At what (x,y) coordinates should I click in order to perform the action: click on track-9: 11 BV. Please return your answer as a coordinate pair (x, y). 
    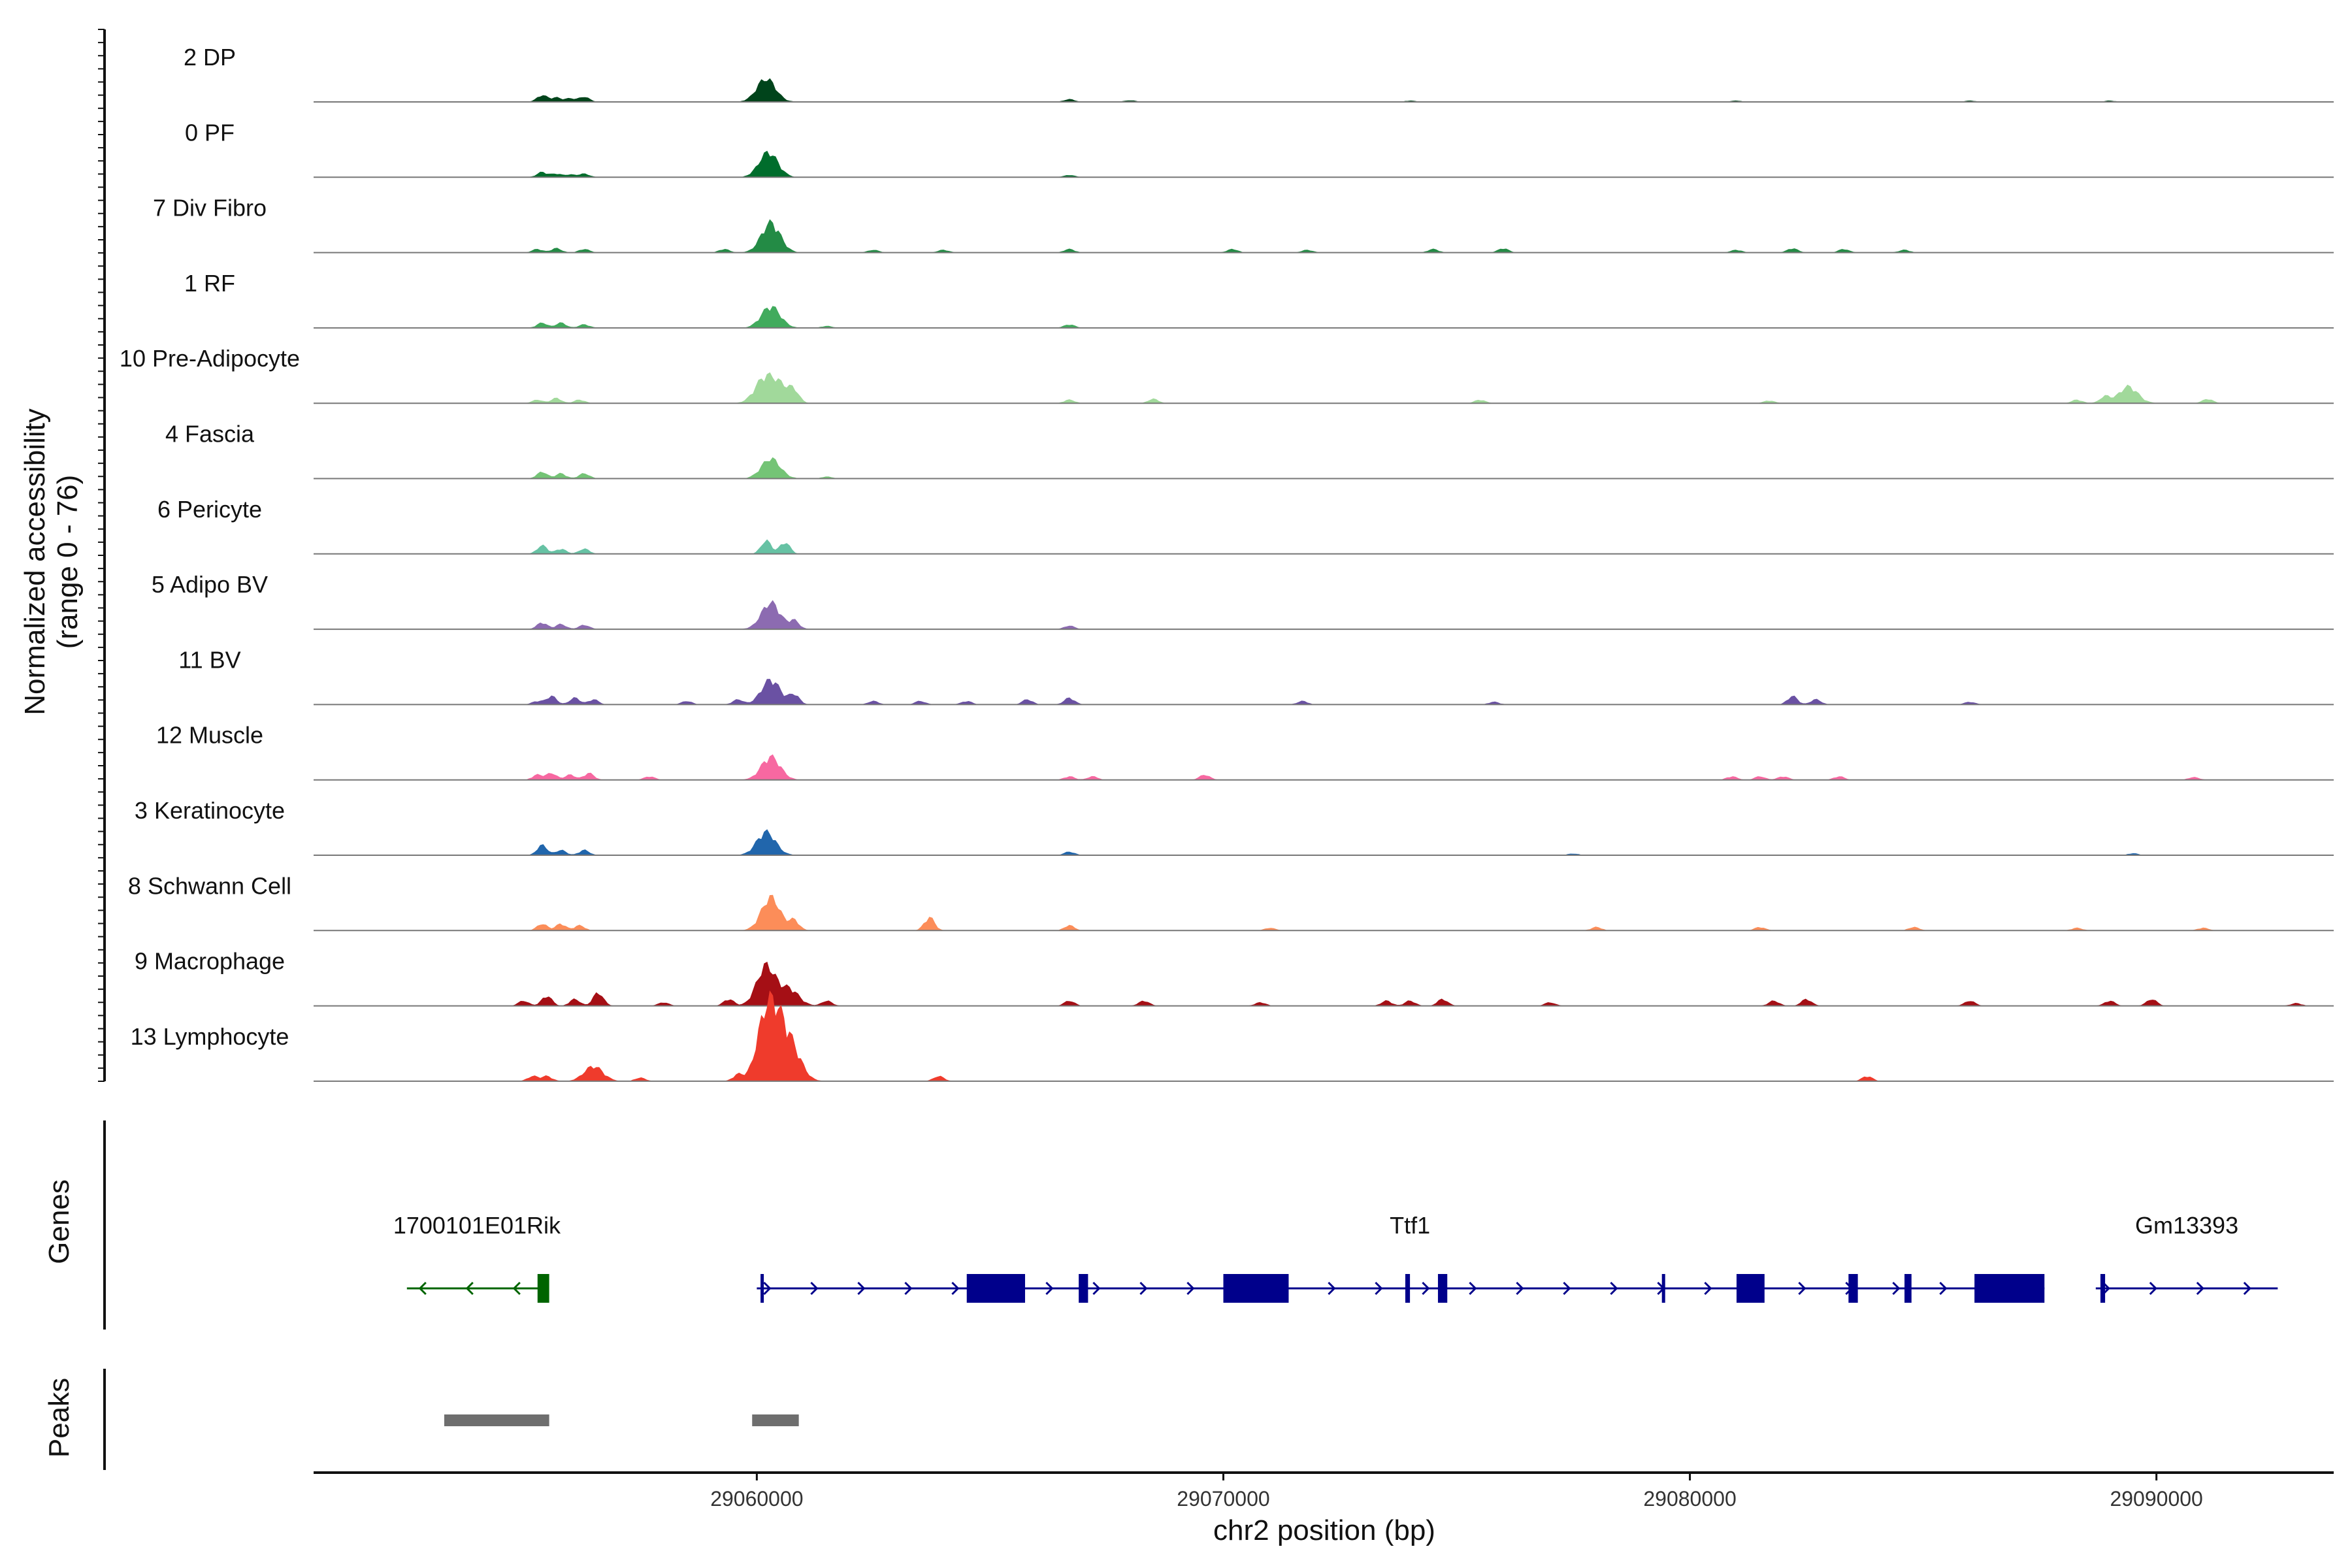
    Looking at the image, I should click on (1256, 676).